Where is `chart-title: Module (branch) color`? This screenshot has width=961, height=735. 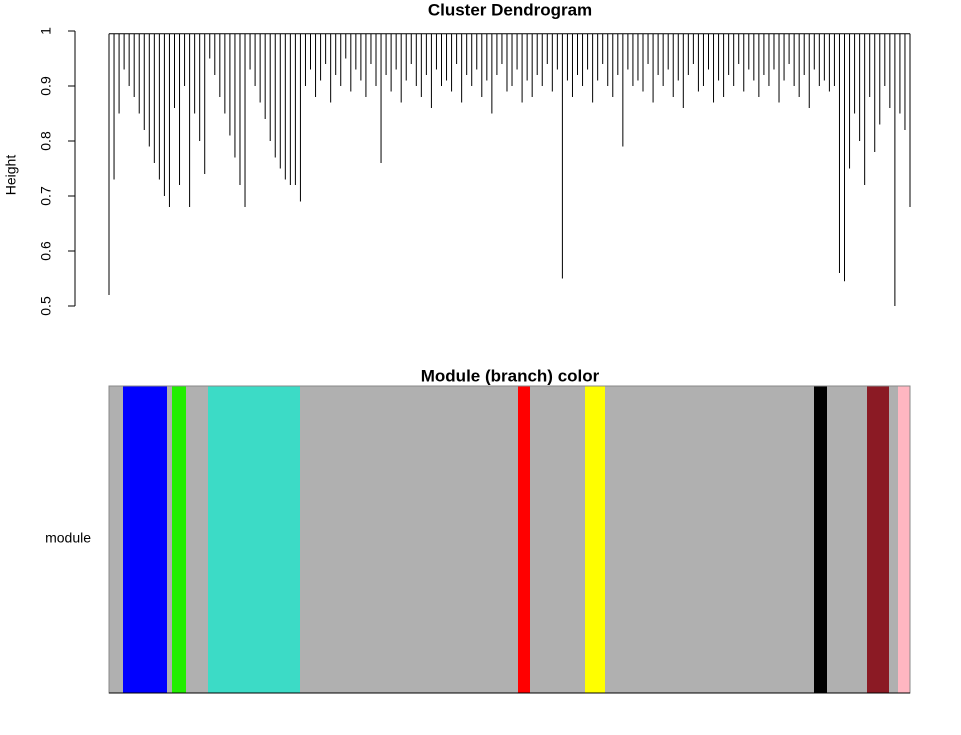 chart-title: Module (branch) color is located at coordinates (510, 375).